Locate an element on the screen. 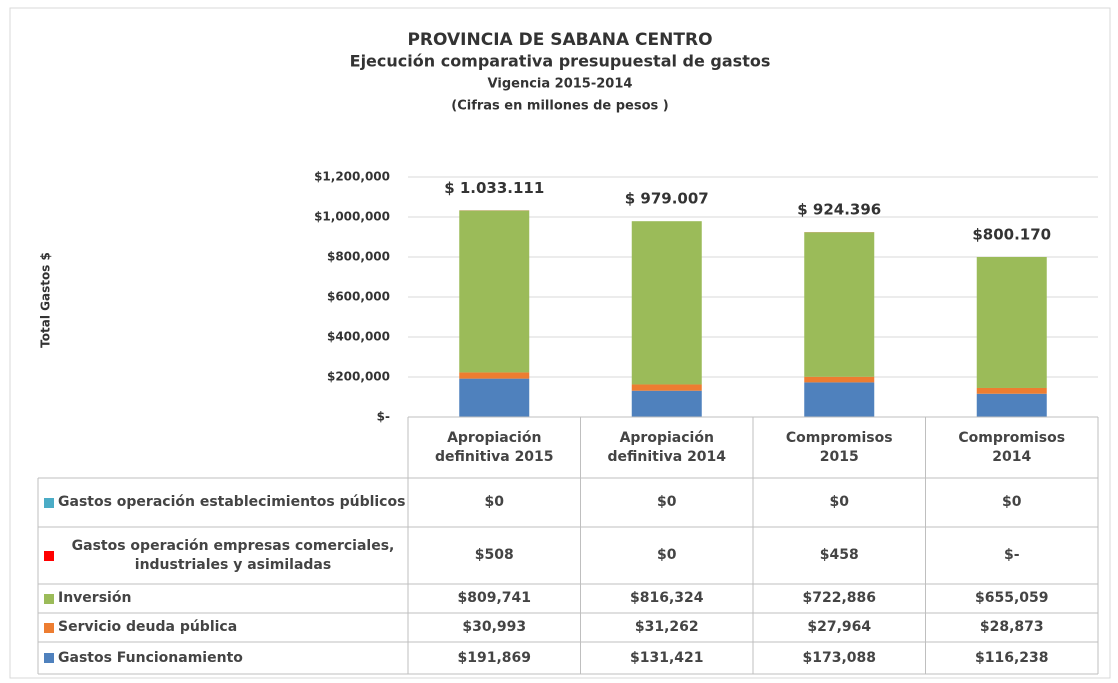  chart-title: PROVINCIA DE SABANA CENTRO is located at coordinates (559, 40).